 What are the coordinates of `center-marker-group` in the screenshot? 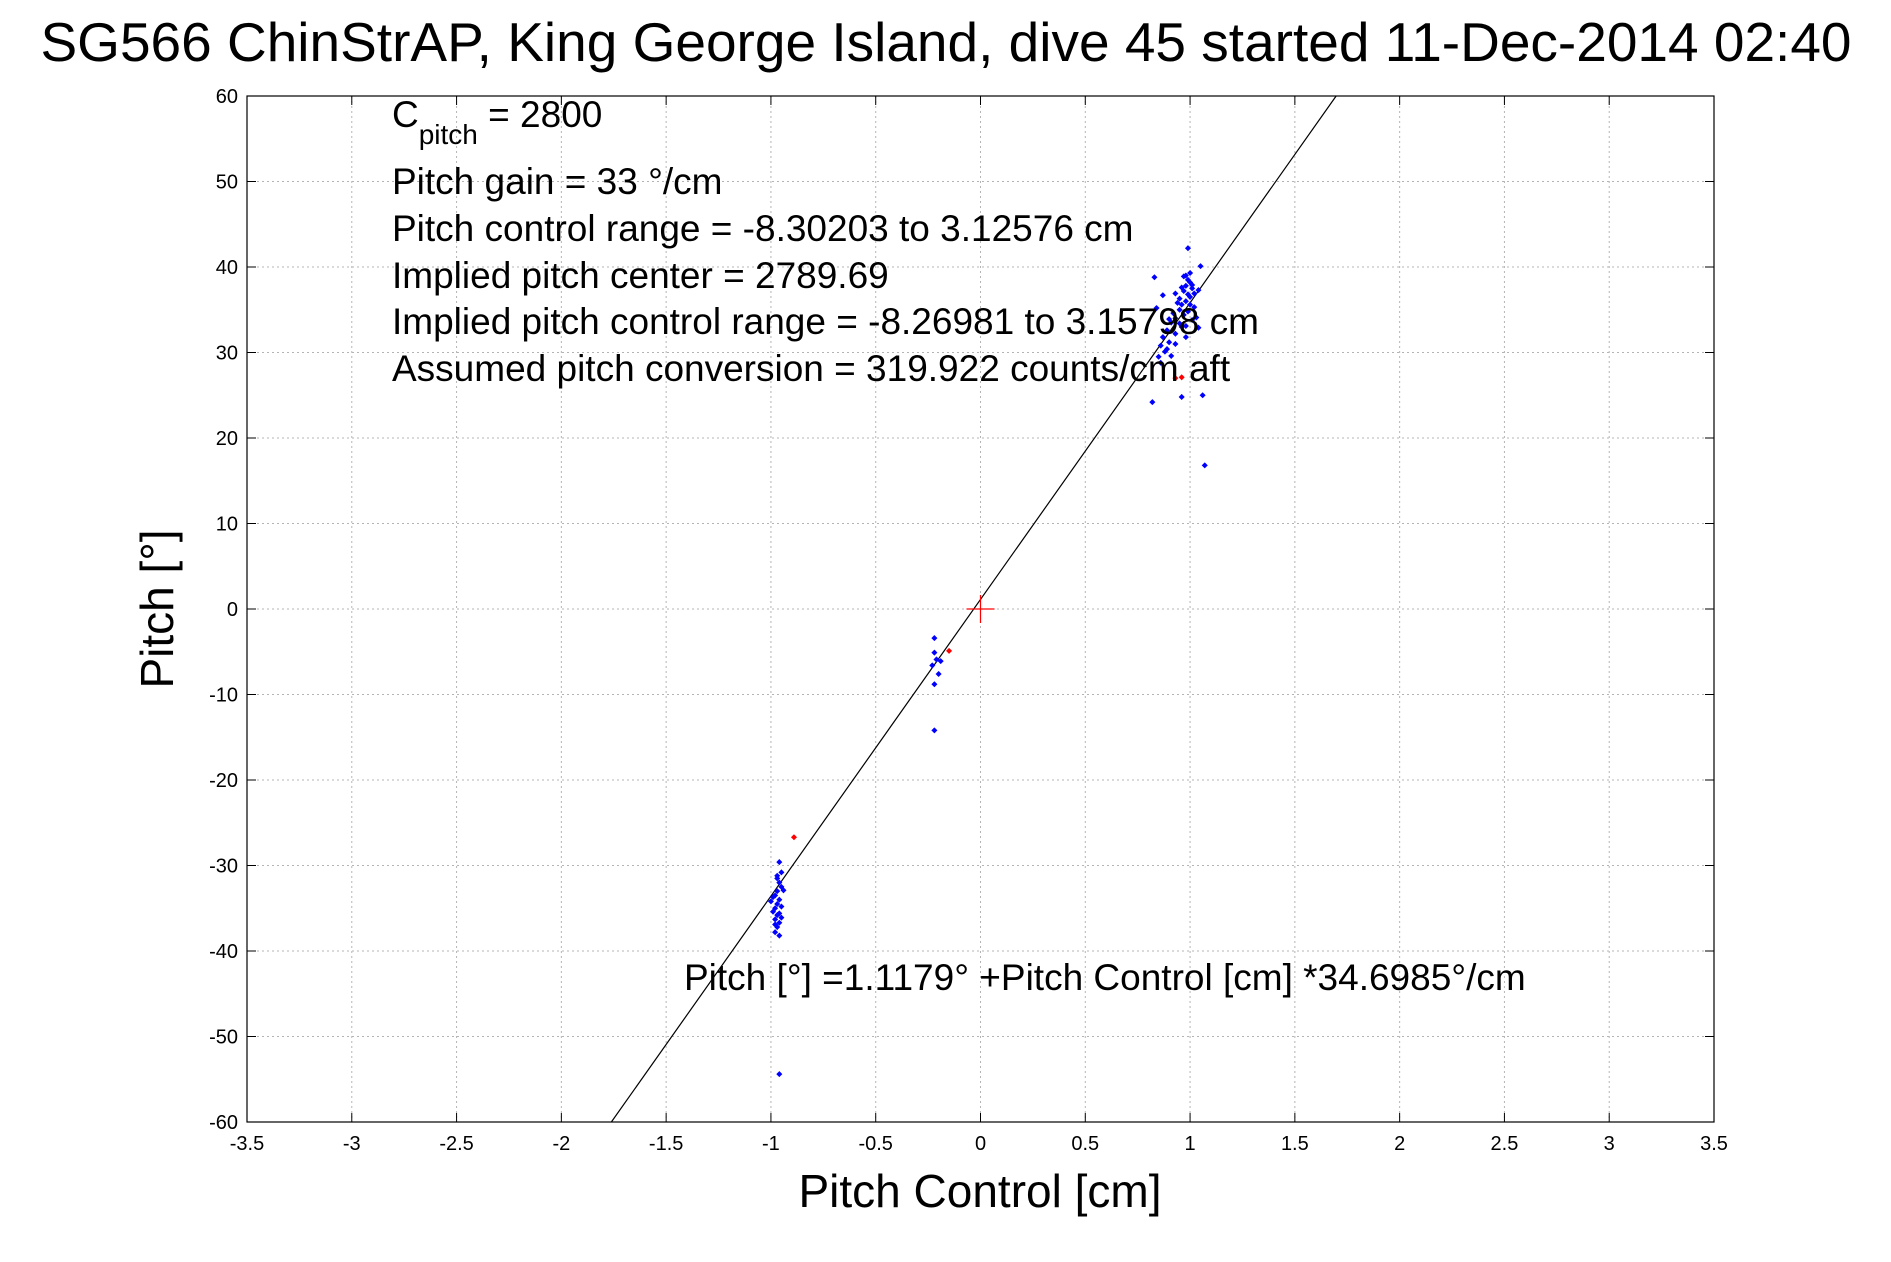 It's located at (980, 609).